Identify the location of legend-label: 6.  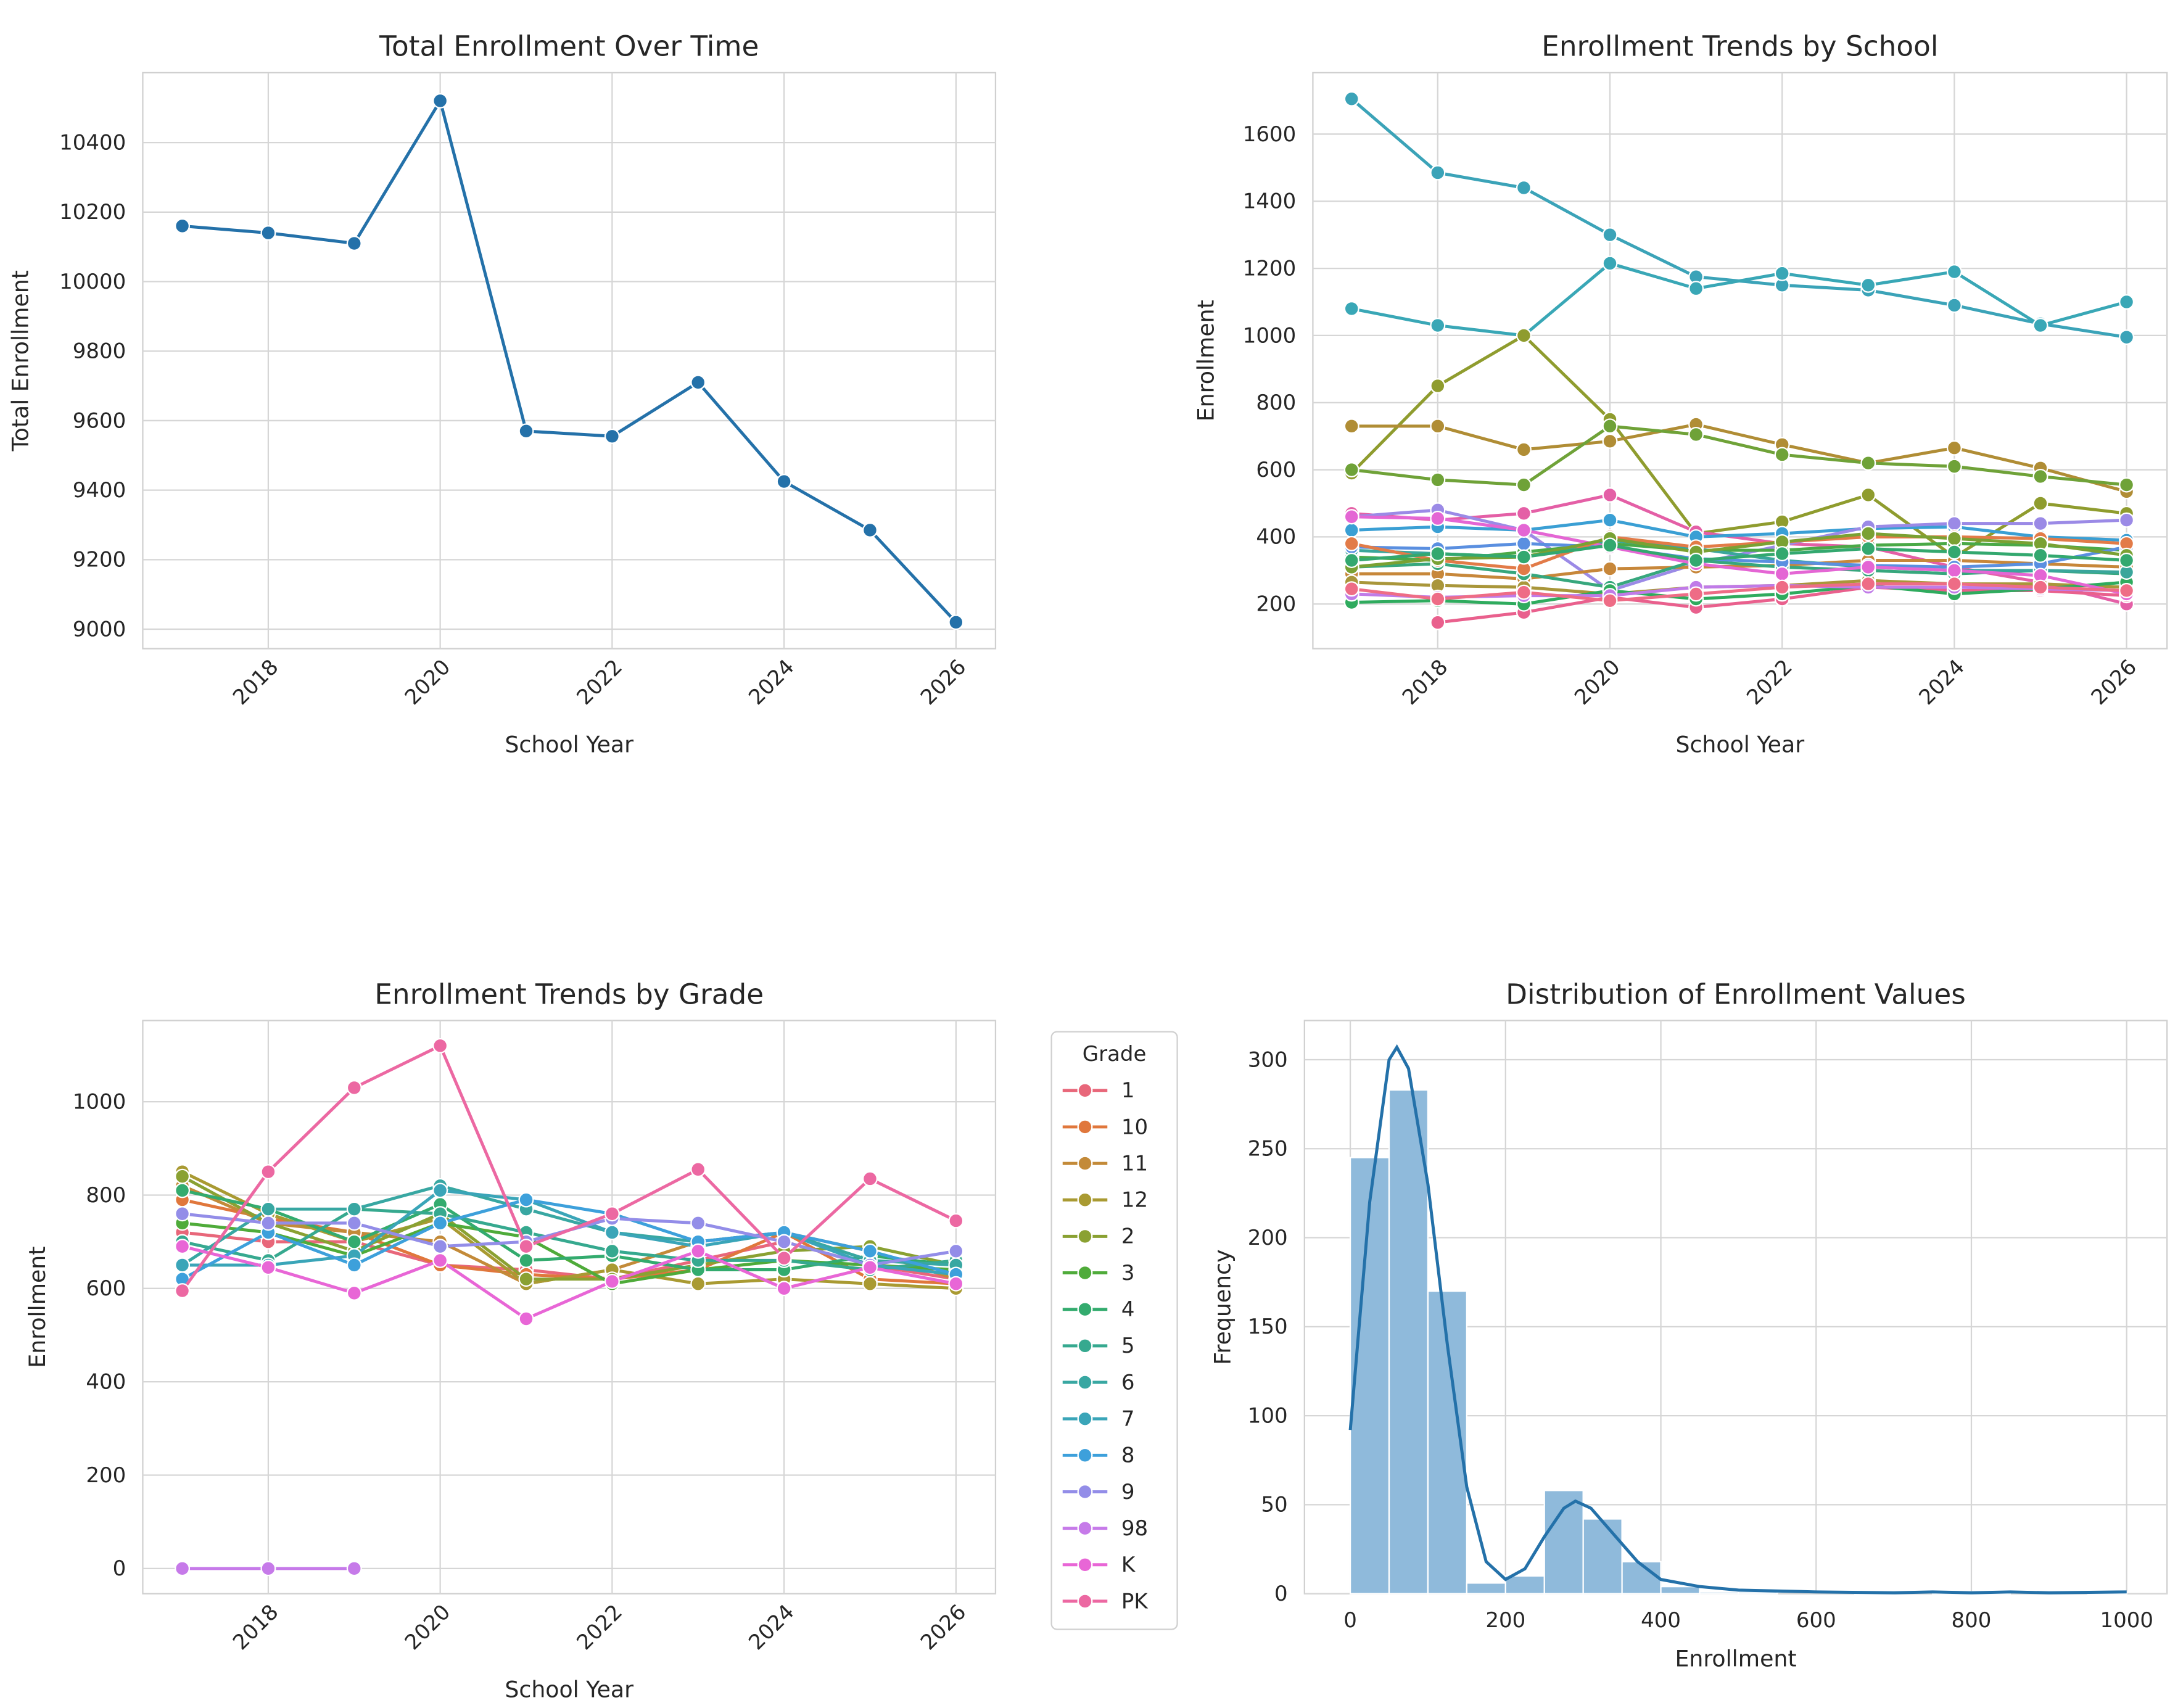
(1128, 1382).